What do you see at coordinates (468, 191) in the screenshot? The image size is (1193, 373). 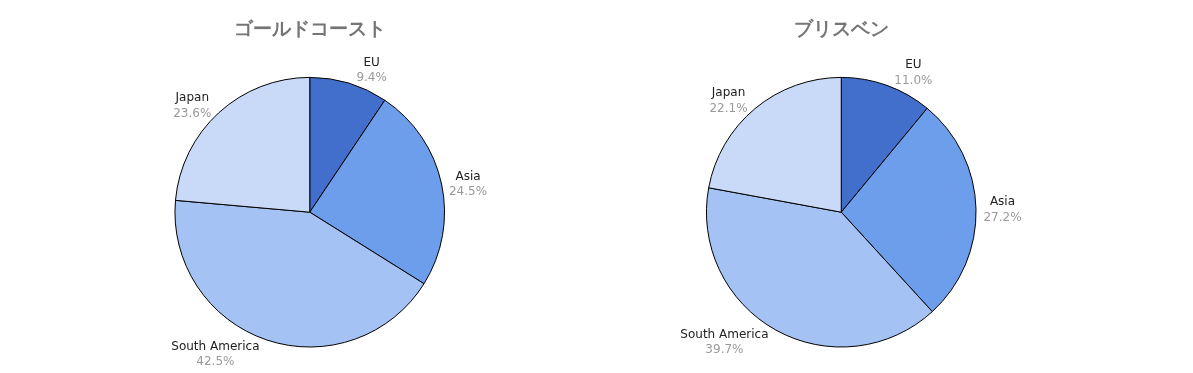 I see `data-label: 24.5%` at bounding box center [468, 191].